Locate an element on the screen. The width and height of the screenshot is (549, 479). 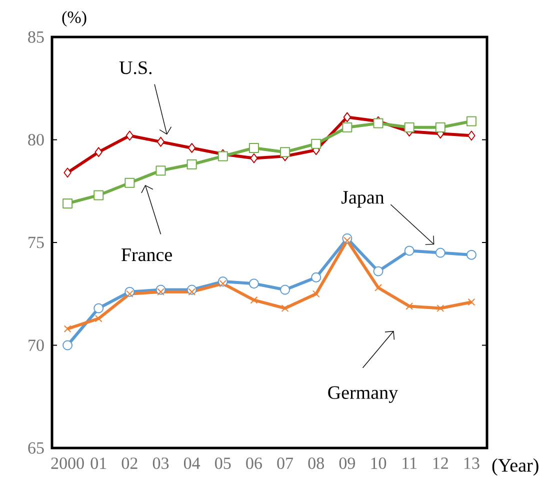
x-tick-label: 04 is located at coordinates (192, 463).